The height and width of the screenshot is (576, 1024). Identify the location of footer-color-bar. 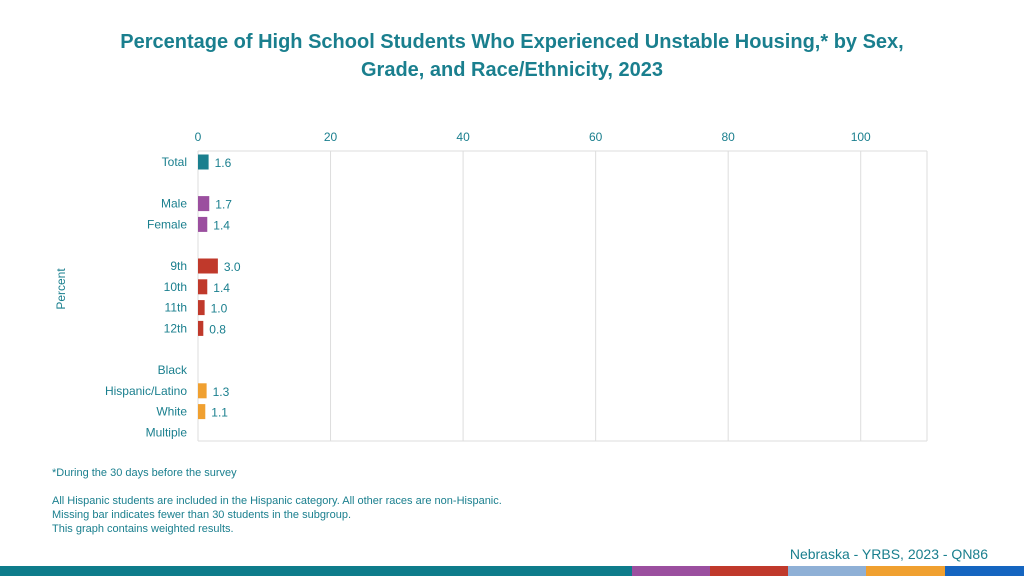
(512, 571).